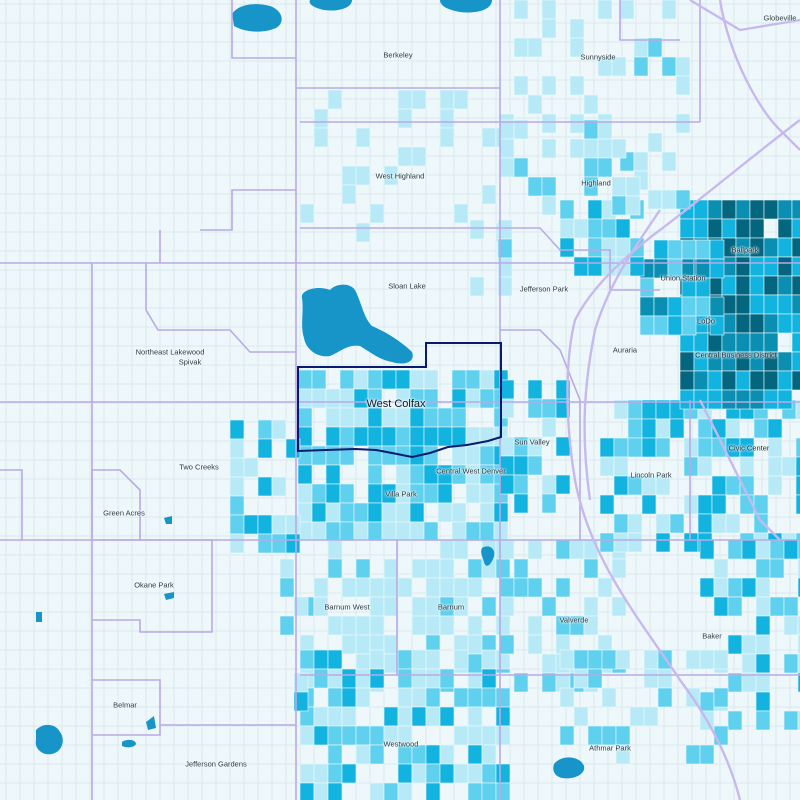  Describe the element at coordinates (596, 183) in the screenshot. I see `label-highland: Highland` at that location.